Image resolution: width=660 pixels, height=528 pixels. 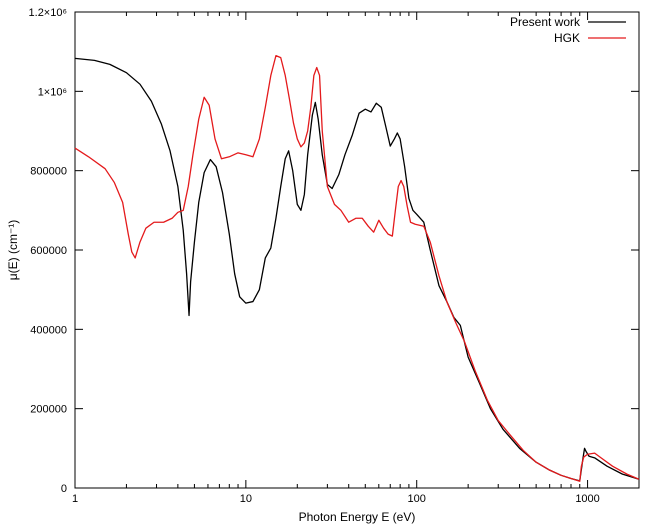 What do you see at coordinates (48, 13) in the screenshot?
I see `y-tick-label: 1.2×10⁶` at bounding box center [48, 13].